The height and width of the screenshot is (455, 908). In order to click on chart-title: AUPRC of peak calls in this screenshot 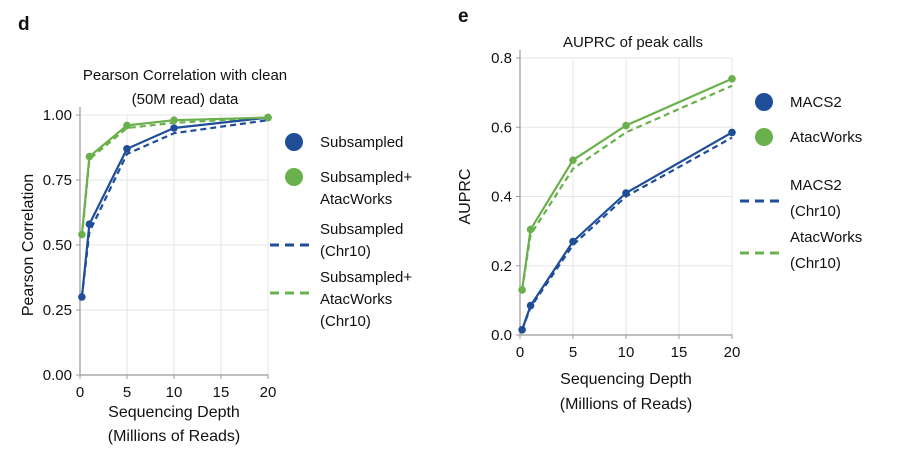, I will do `click(633, 42)`.